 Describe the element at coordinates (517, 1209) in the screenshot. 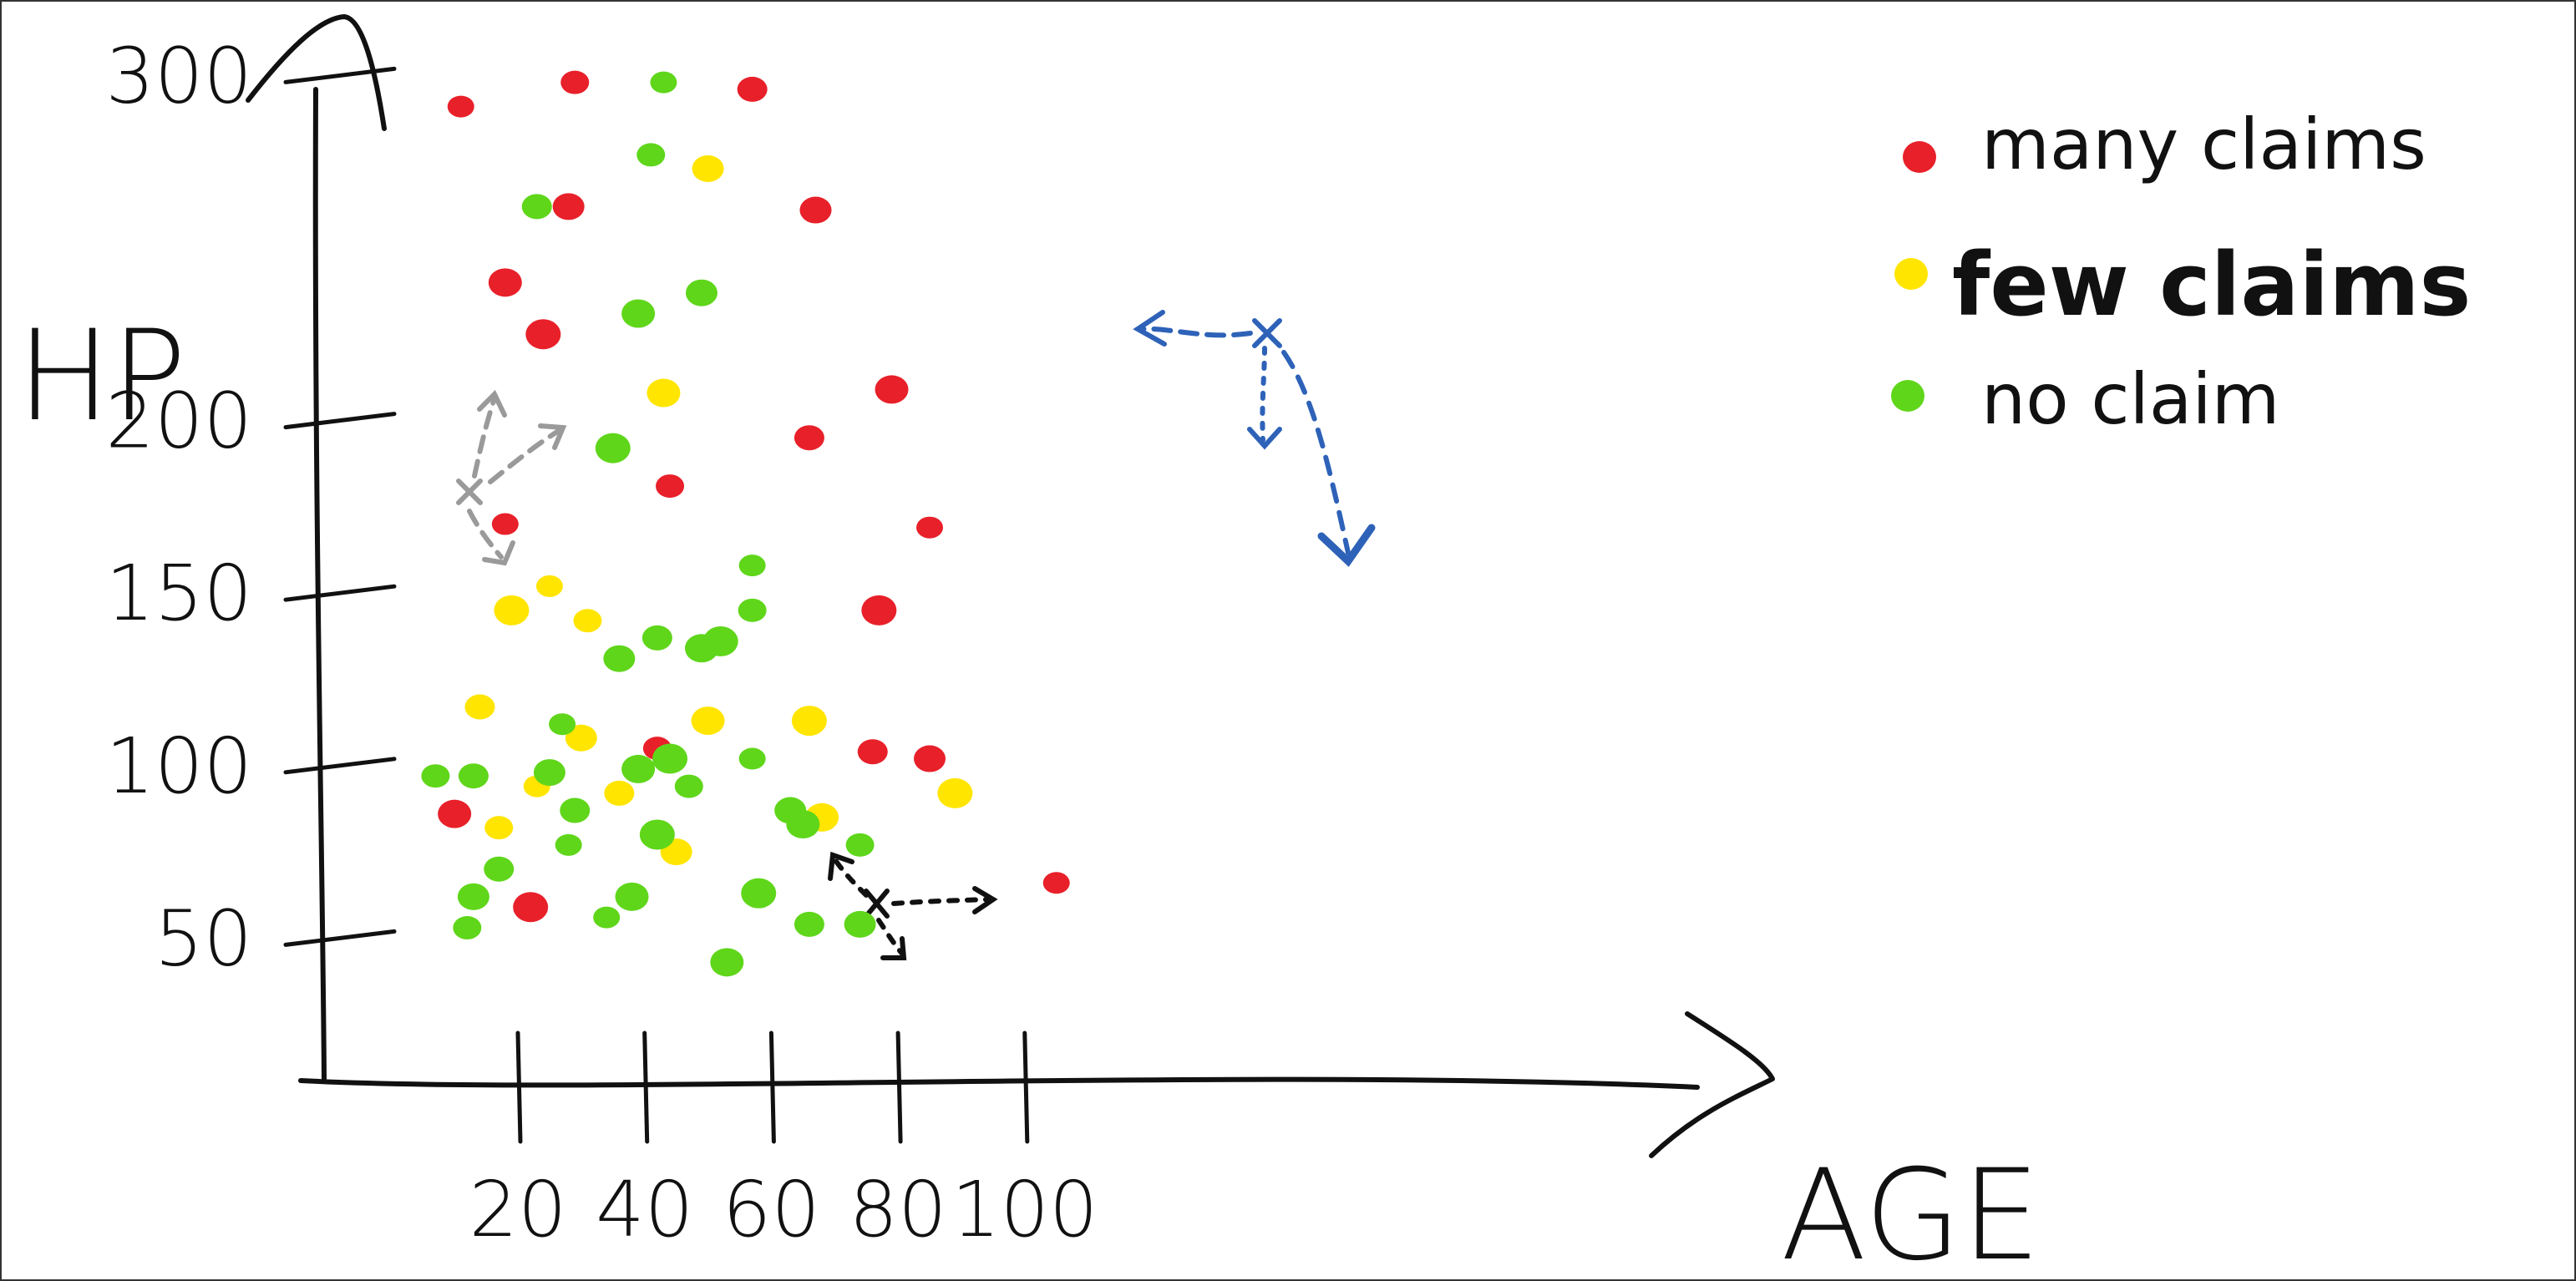

I see `x-tick-label: 20` at that location.